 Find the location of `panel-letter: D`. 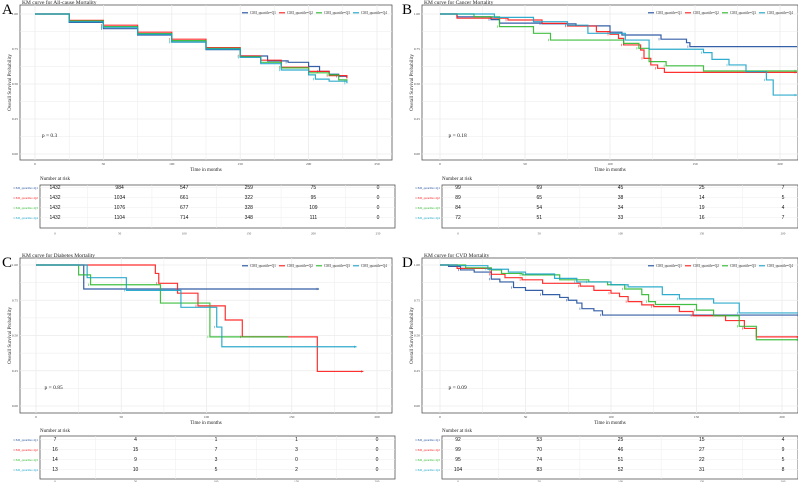

panel-letter: D is located at coordinates (407, 263).